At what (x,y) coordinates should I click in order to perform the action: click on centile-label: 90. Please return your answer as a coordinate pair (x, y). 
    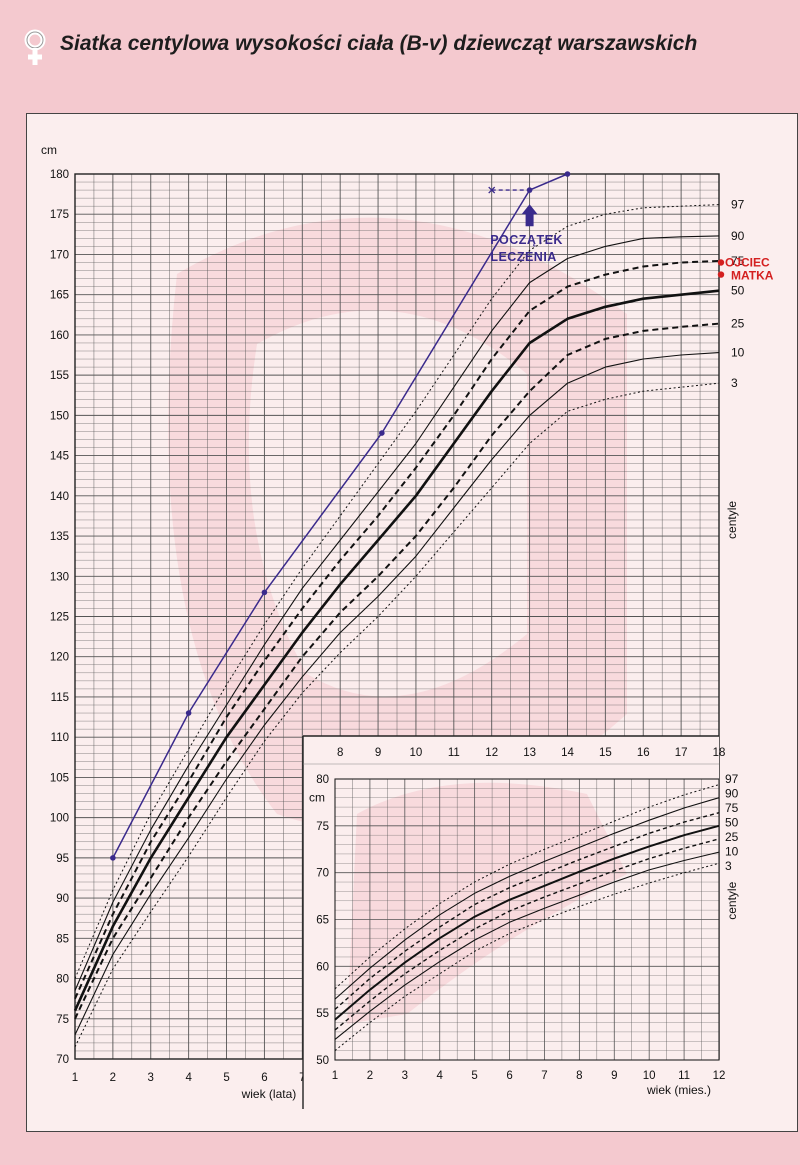
    Looking at the image, I should click on (738, 236).